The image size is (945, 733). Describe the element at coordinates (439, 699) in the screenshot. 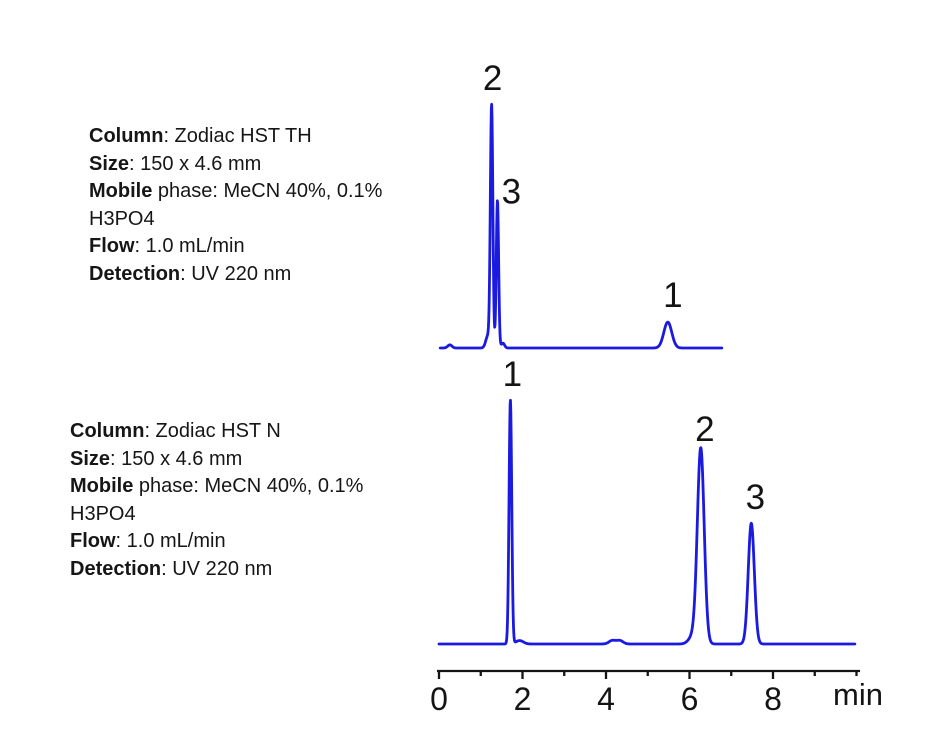

I see `x-axis-tick-label-0: 0` at that location.